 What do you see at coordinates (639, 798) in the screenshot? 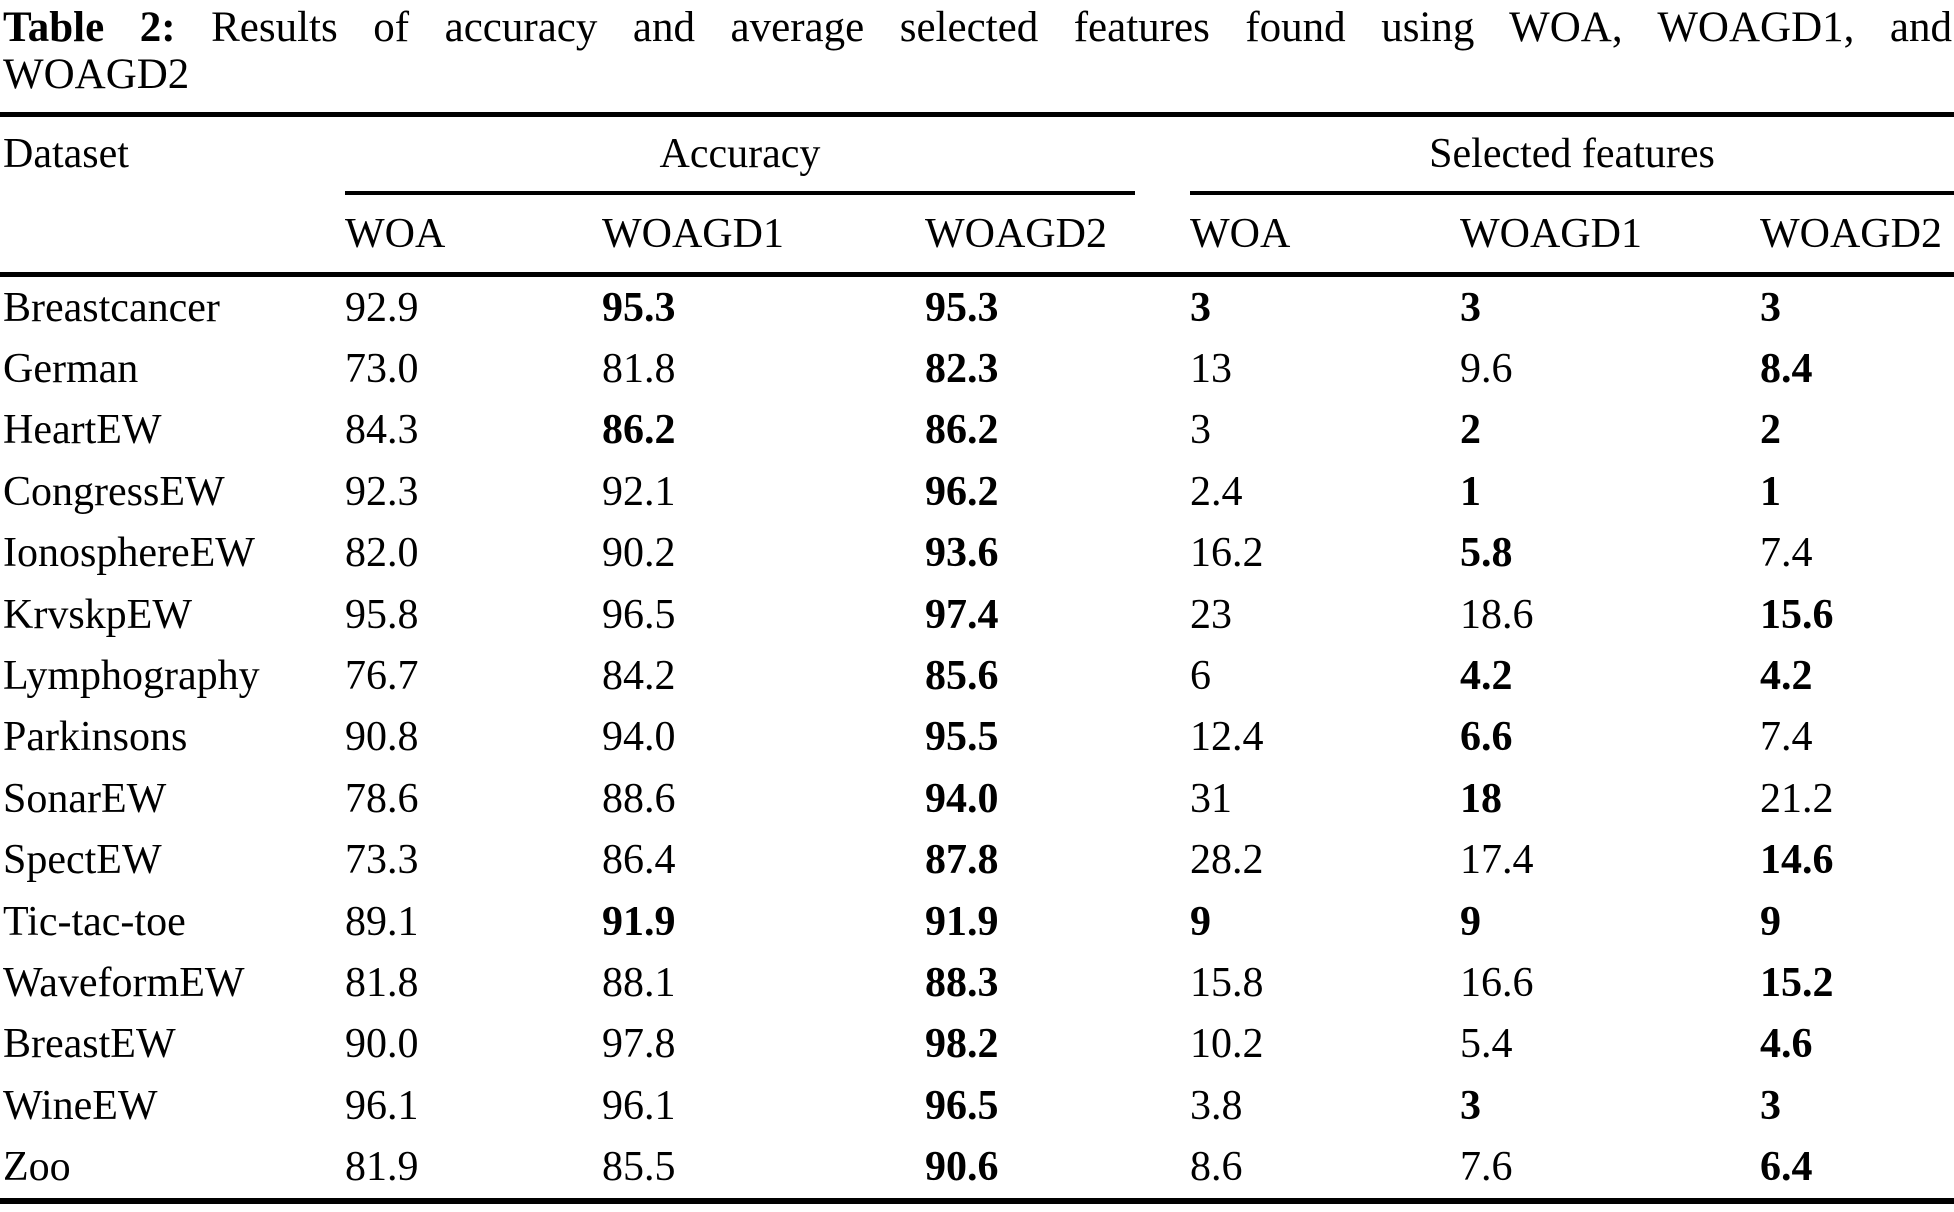
I see `accuracy-value: 88.6` at bounding box center [639, 798].